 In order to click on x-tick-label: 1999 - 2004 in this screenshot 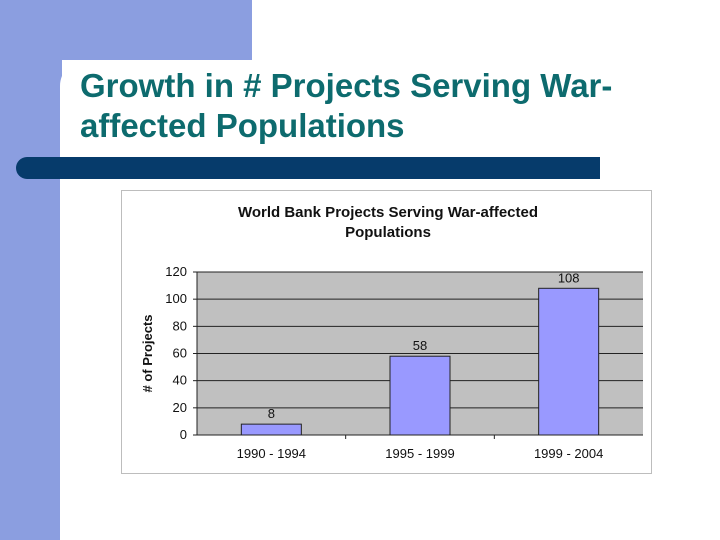, I will do `click(568, 453)`.